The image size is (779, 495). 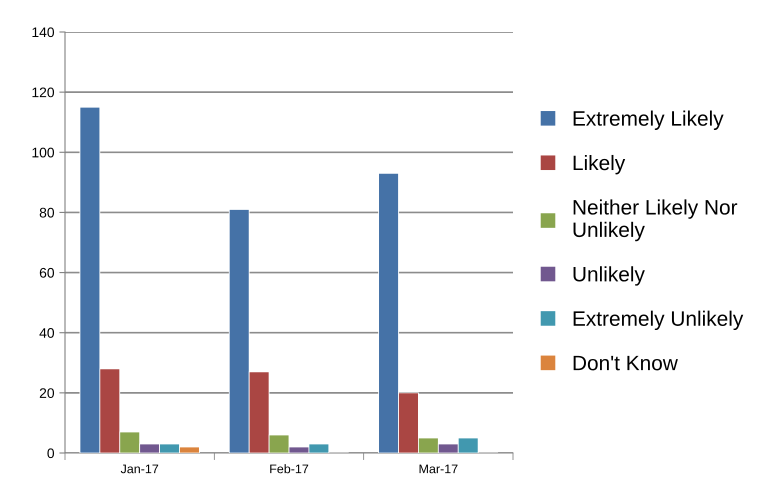 What do you see at coordinates (43, 153) in the screenshot?
I see `y-tick-label: 100` at bounding box center [43, 153].